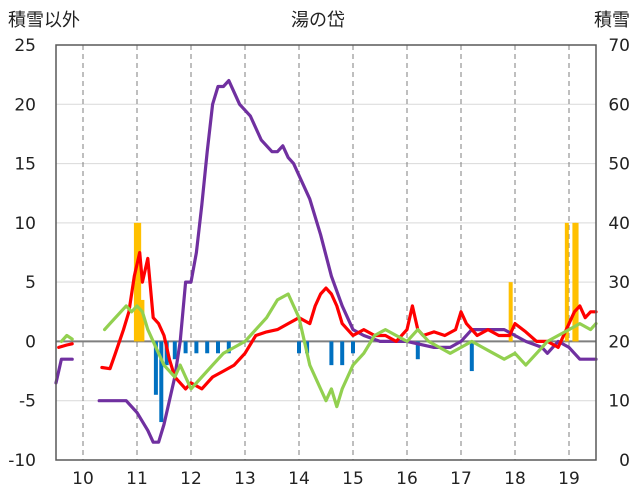 The width and height of the screenshot is (636, 501). Describe the element at coordinates (27, 402) in the screenshot. I see `left-tick-label: -5` at that location.